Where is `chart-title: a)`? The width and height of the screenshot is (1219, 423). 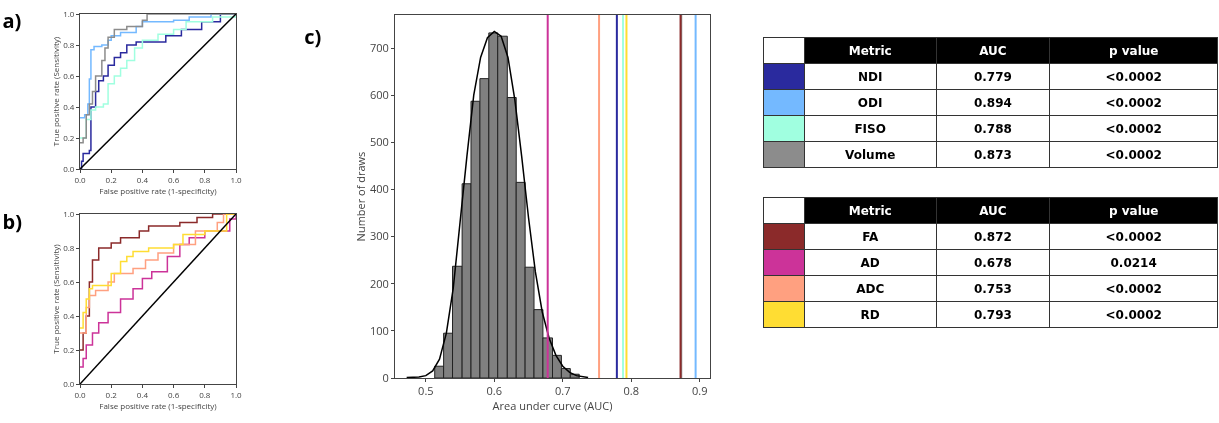 chart-title: a) is located at coordinates (12, 20).